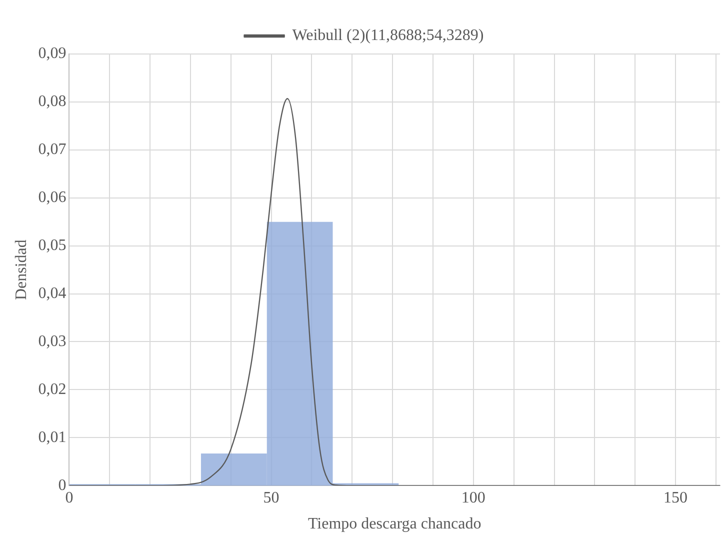  I want to click on y-tick-label: 0,07, so click(52, 149).